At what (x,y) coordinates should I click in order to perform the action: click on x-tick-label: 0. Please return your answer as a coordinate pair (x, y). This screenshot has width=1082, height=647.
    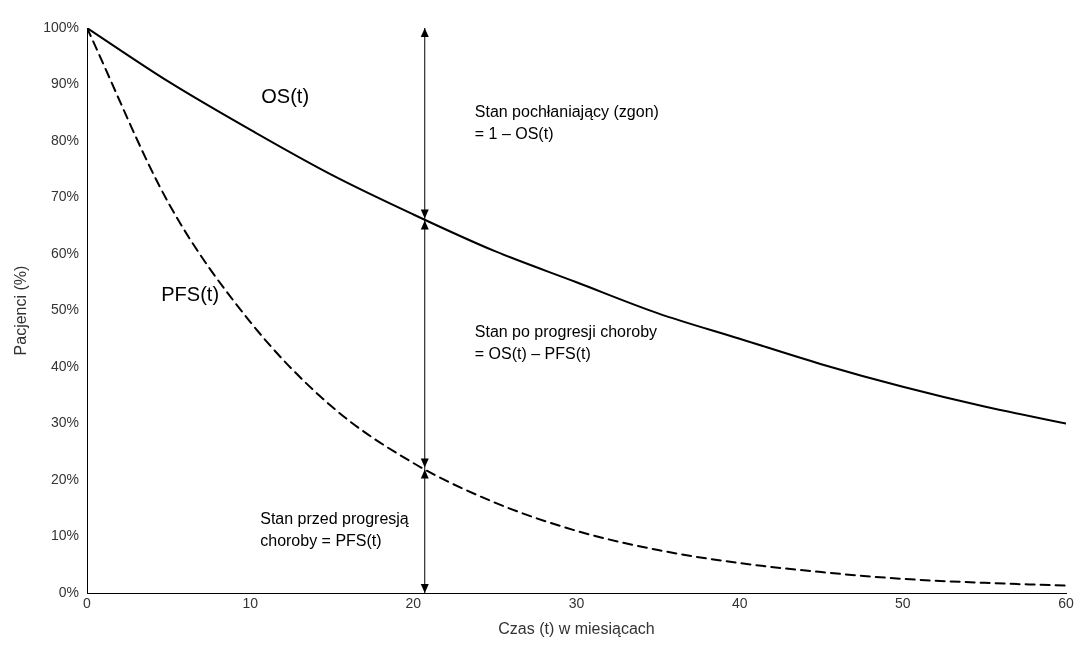
    Looking at the image, I should click on (87, 603).